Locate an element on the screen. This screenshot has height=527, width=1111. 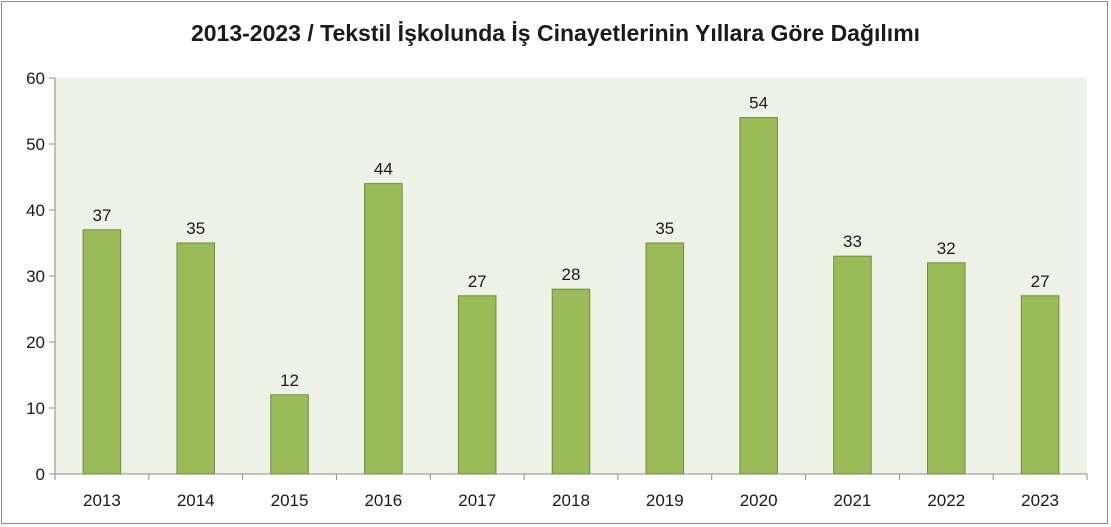
data-label: 28 is located at coordinates (571, 274).